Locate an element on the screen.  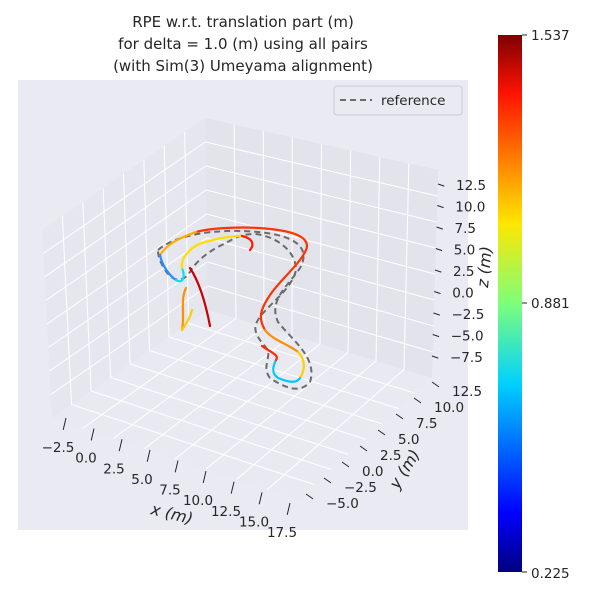
y-tick-label: 7.5 is located at coordinates (426, 424).